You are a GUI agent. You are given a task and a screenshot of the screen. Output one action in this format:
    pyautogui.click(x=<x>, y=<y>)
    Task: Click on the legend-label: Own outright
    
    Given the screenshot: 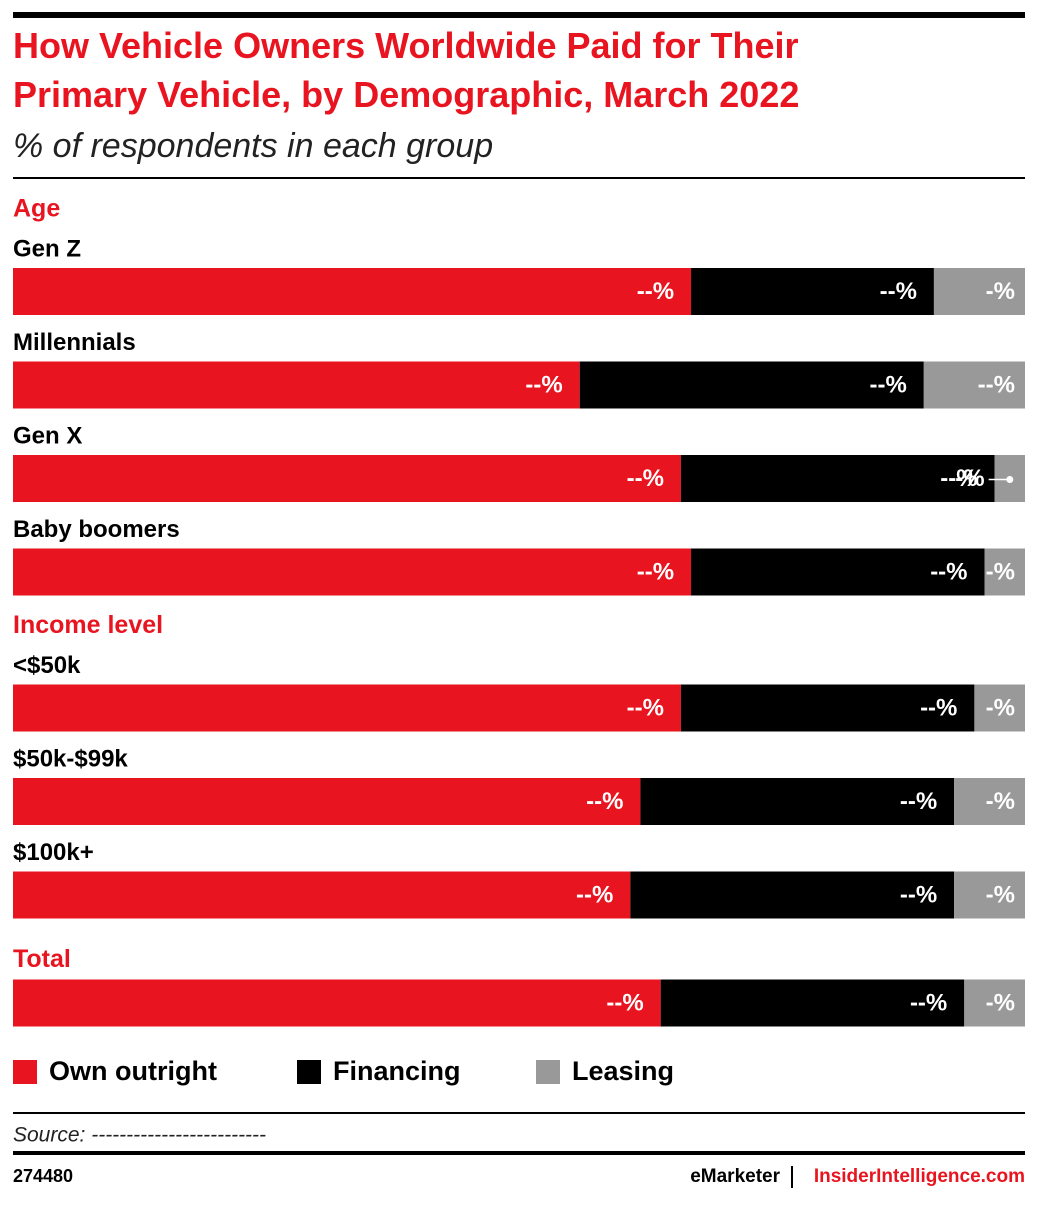 What is the action you would take?
    pyautogui.click(x=133, y=1071)
    